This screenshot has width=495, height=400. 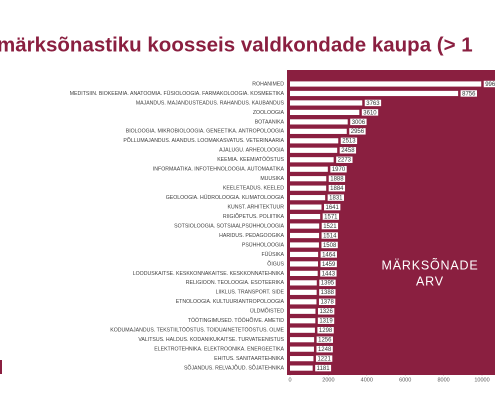 I want to click on category-label: TÖÖTINGIMUSED. TÖÖHÕIVE. AMETID, so click(x=236, y=320).